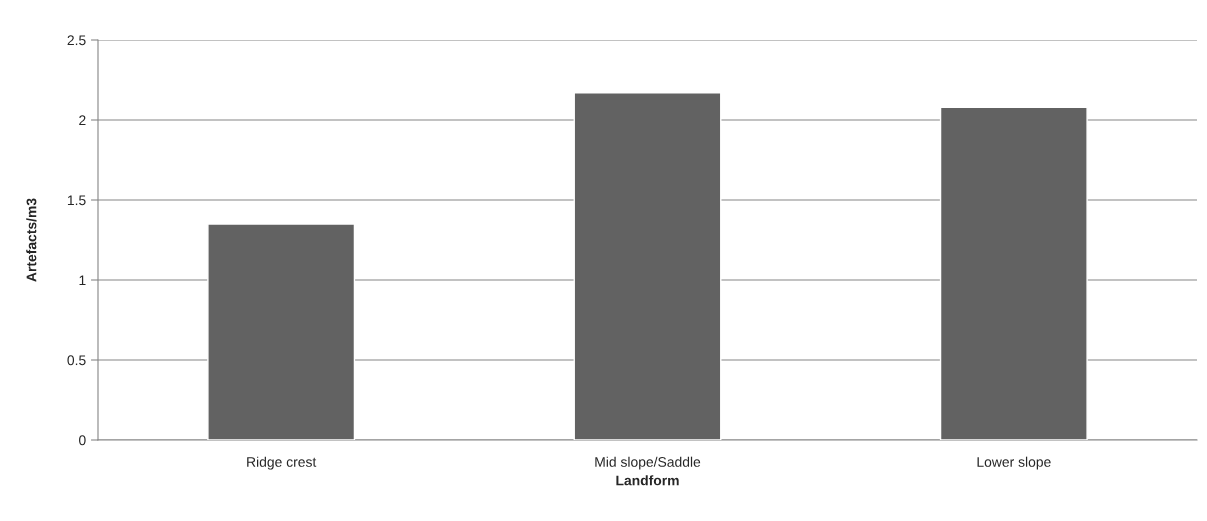  What do you see at coordinates (647, 480) in the screenshot?
I see `x-axis-title: Landform` at bounding box center [647, 480].